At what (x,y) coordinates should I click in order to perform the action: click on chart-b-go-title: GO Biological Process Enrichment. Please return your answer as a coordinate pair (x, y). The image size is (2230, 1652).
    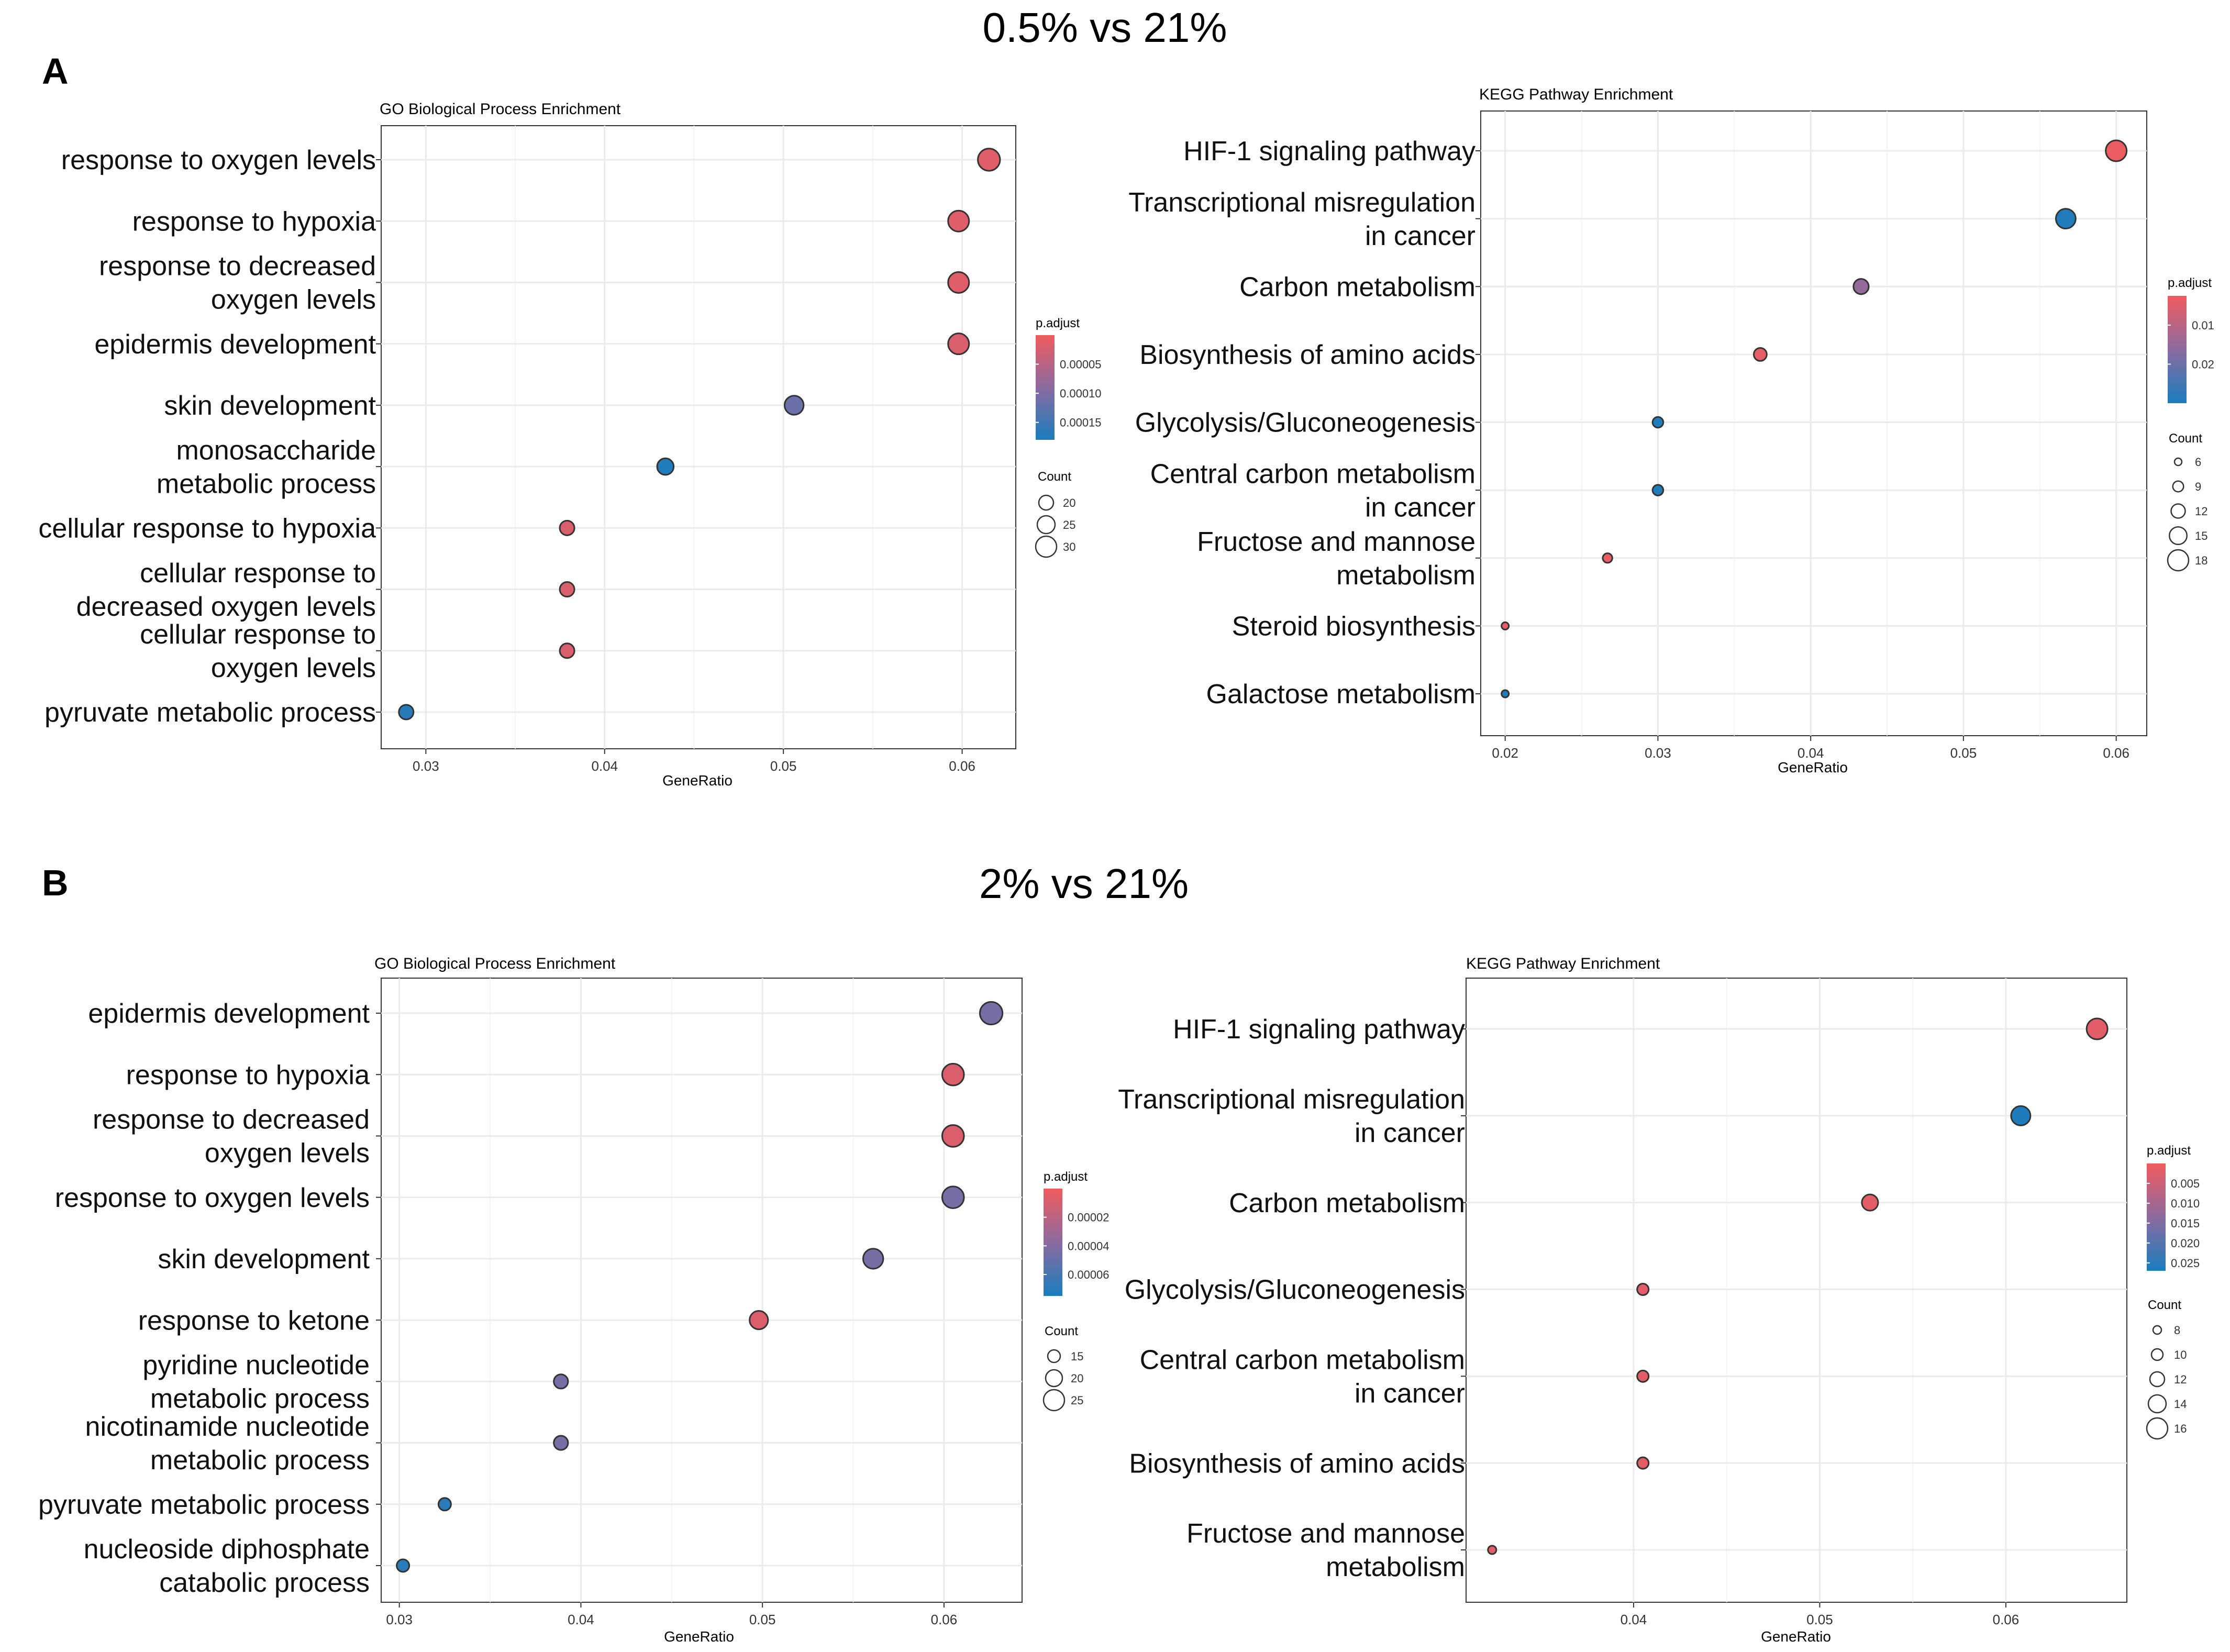
    Looking at the image, I should click on (495, 963).